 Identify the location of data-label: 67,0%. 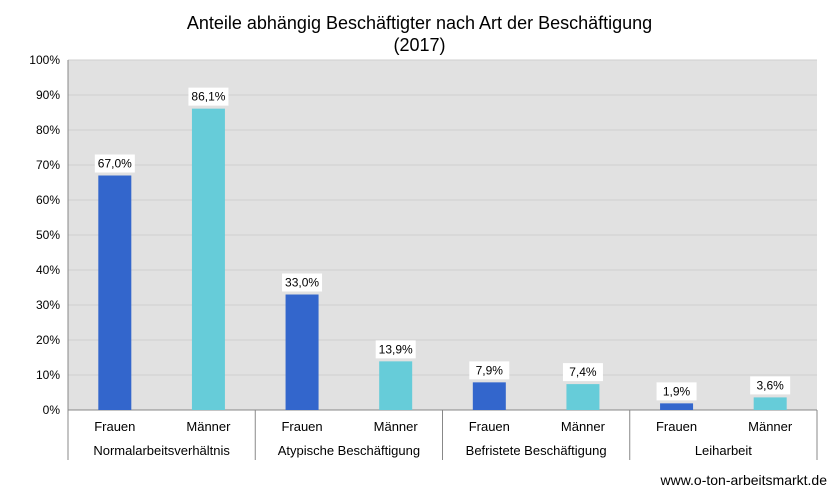
(115, 164).